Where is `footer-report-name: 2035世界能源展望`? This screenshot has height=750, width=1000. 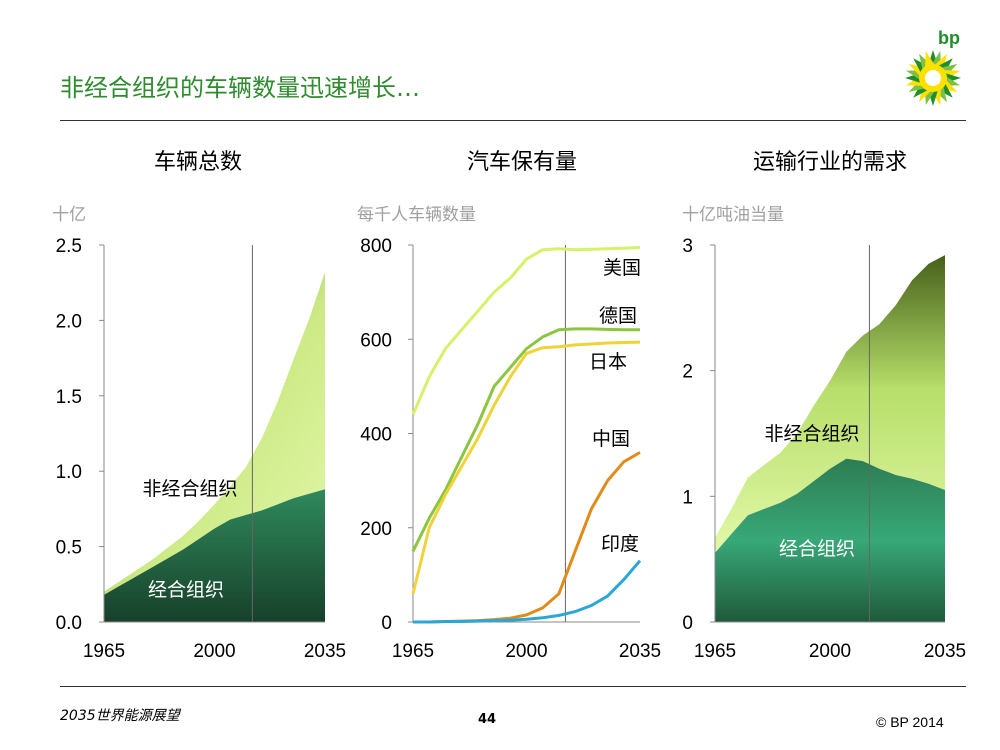 footer-report-name: 2035世界能源展望 is located at coordinates (120, 716).